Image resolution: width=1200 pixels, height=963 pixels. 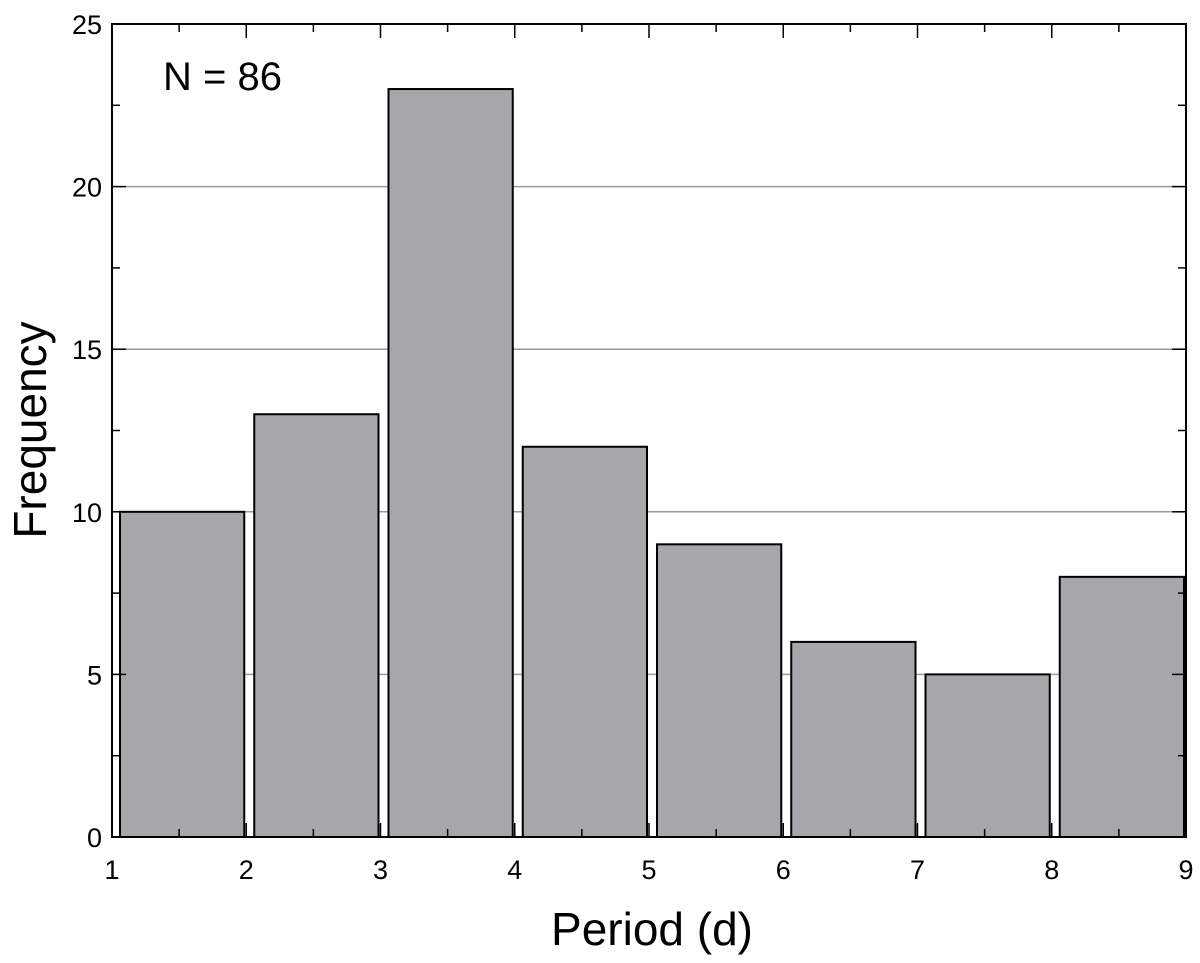 What do you see at coordinates (380, 870) in the screenshot?
I see `x-tick-label: 3` at bounding box center [380, 870].